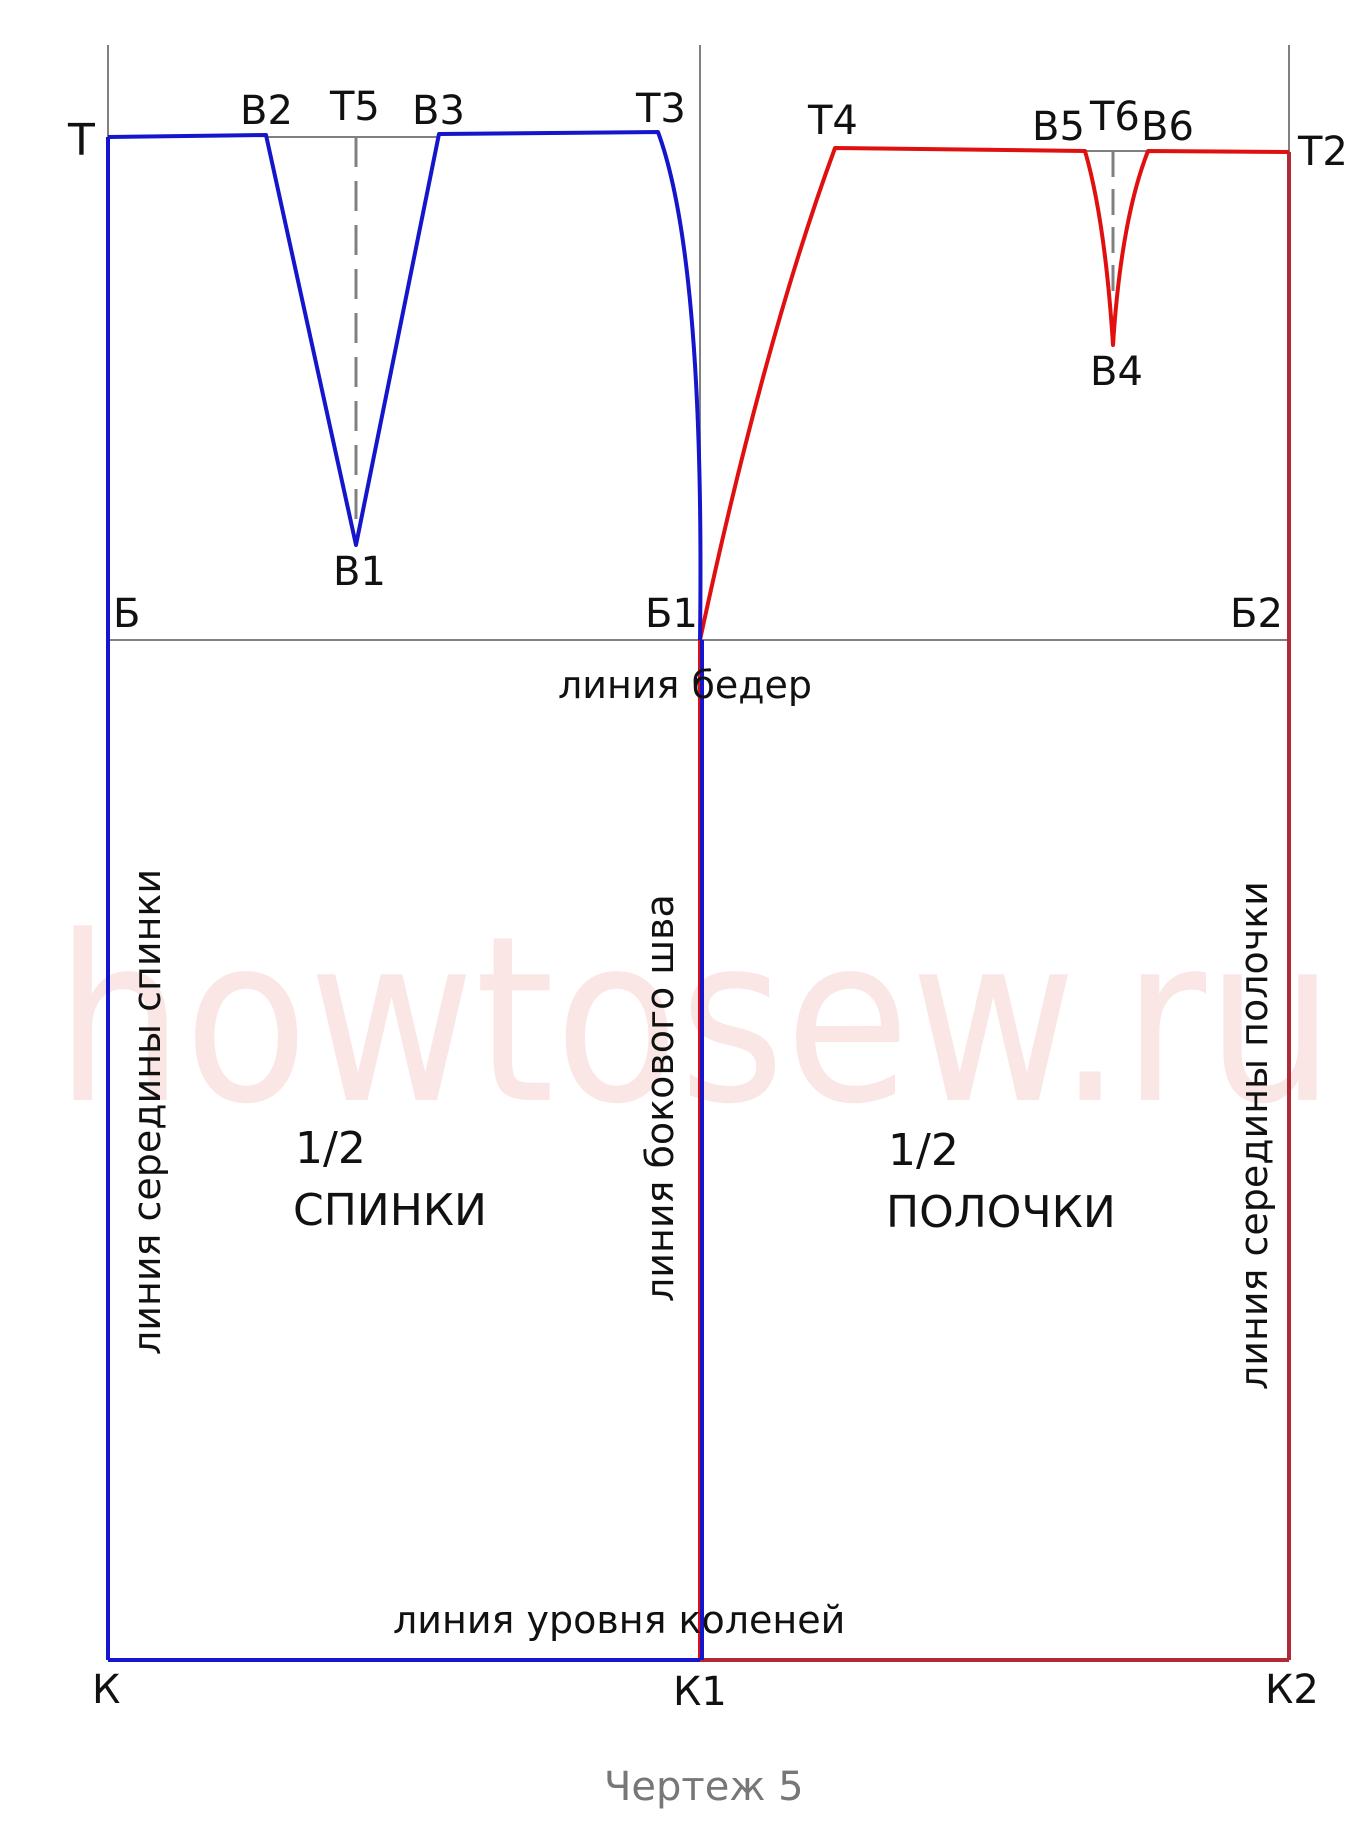  I want to click on point-label-v4: В4, so click(1116, 372).